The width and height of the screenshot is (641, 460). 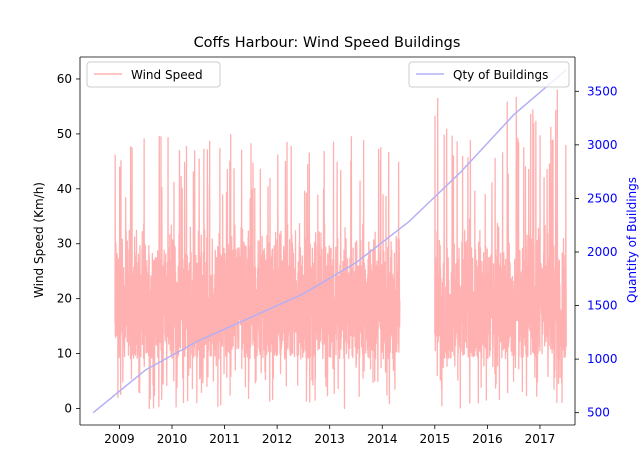 I want to click on chart-title: Coffs Harbour: Wind Speed Buildings, so click(x=327, y=43).